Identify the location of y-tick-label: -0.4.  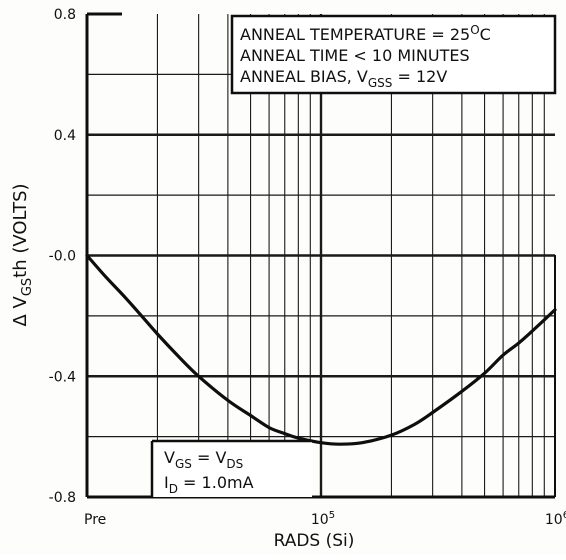
(62, 377).